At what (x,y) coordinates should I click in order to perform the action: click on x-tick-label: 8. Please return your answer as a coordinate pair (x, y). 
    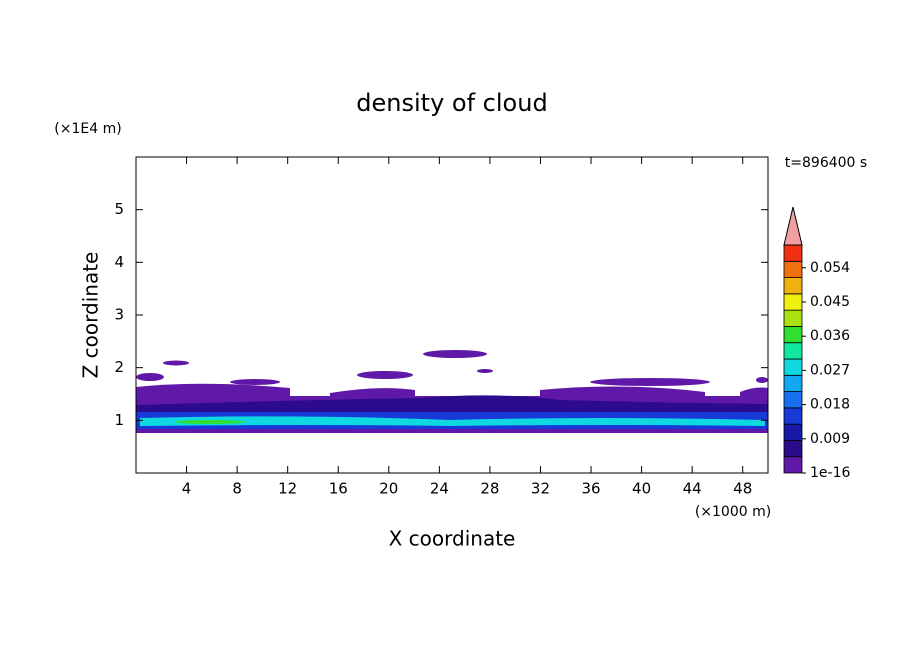
    Looking at the image, I should click on (237, 489).